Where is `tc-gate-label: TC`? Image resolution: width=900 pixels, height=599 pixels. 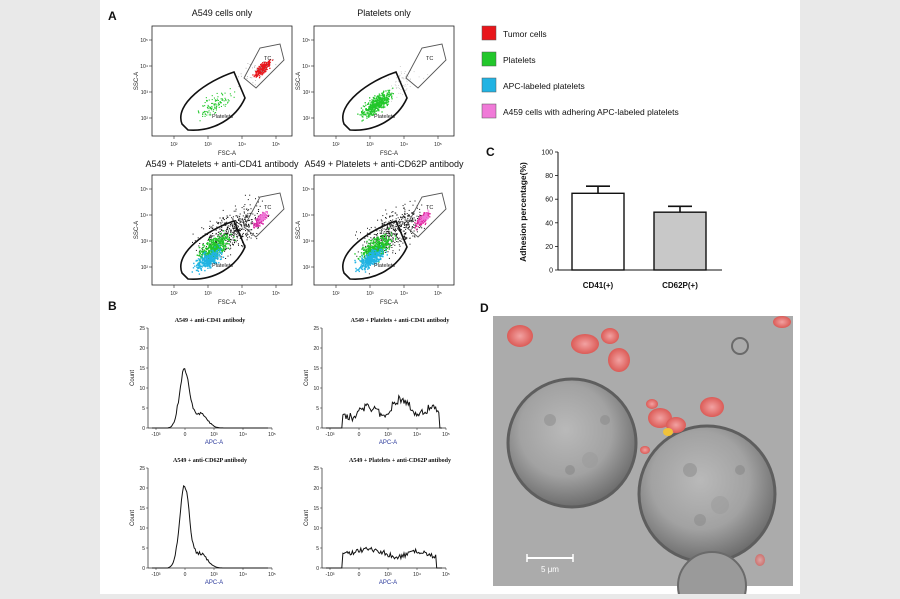
tc-gate-label: TC is located at coordinates (429, 208).